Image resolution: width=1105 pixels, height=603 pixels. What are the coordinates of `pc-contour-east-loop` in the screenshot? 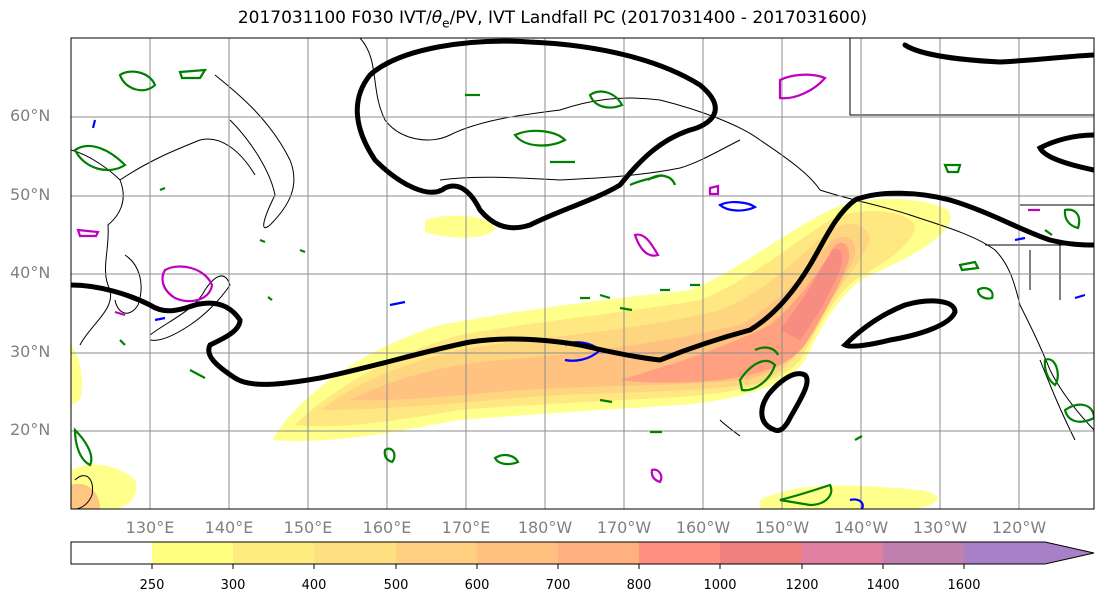 It's located at (899, 323).